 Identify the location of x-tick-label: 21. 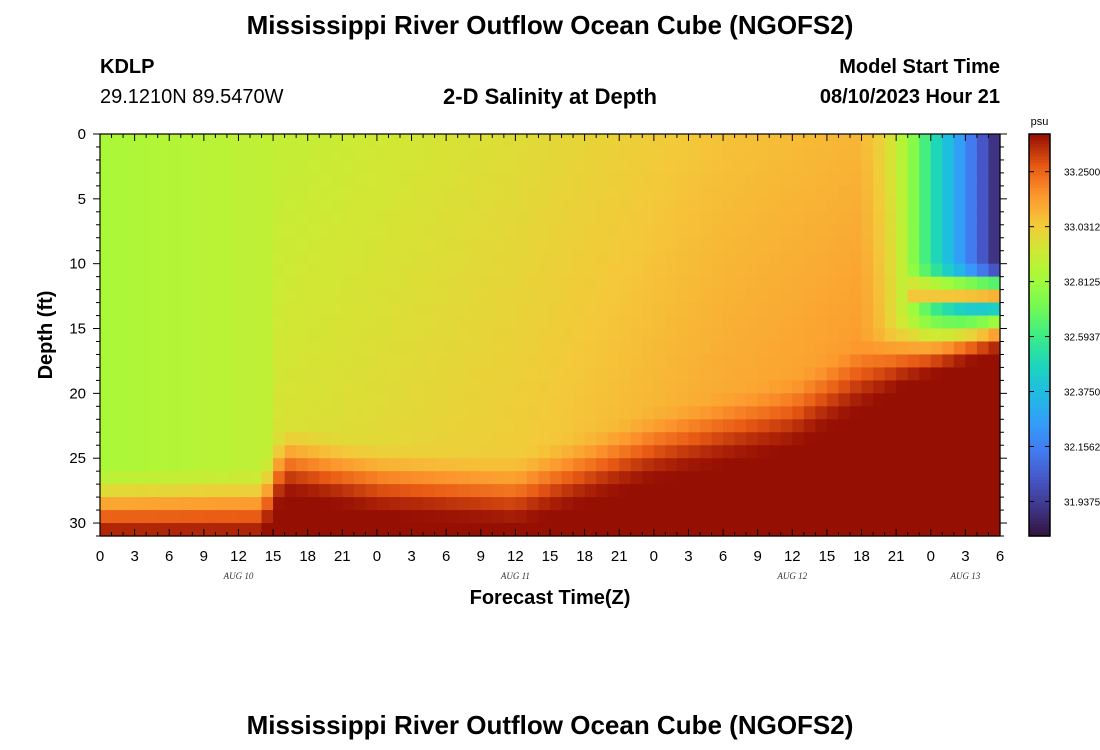
(342, 556).